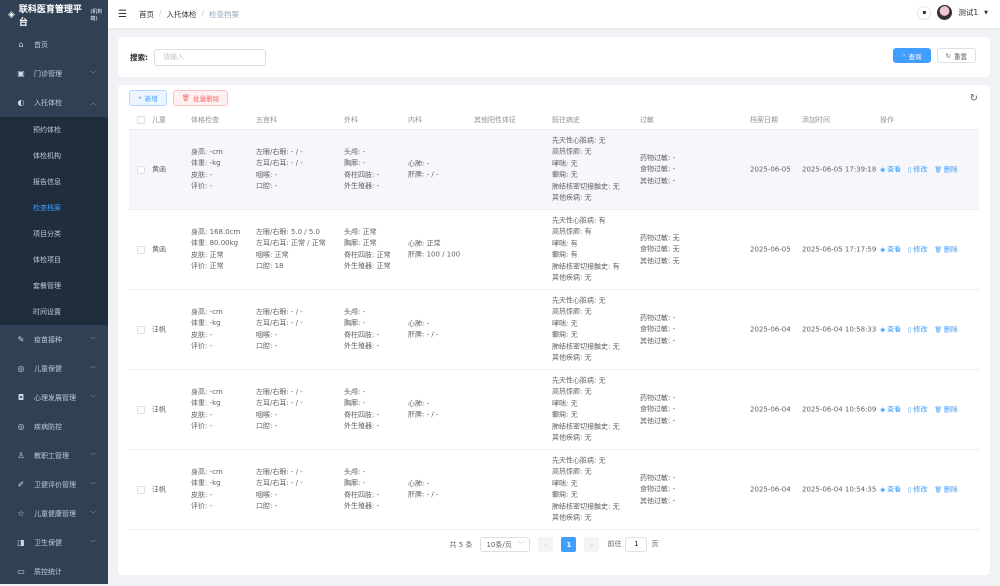 The width and height of the screenshot is (1000, 586). Describe the element at coordinates (950, 488) in the screenshot. I see `action-label: 删除` at that location.